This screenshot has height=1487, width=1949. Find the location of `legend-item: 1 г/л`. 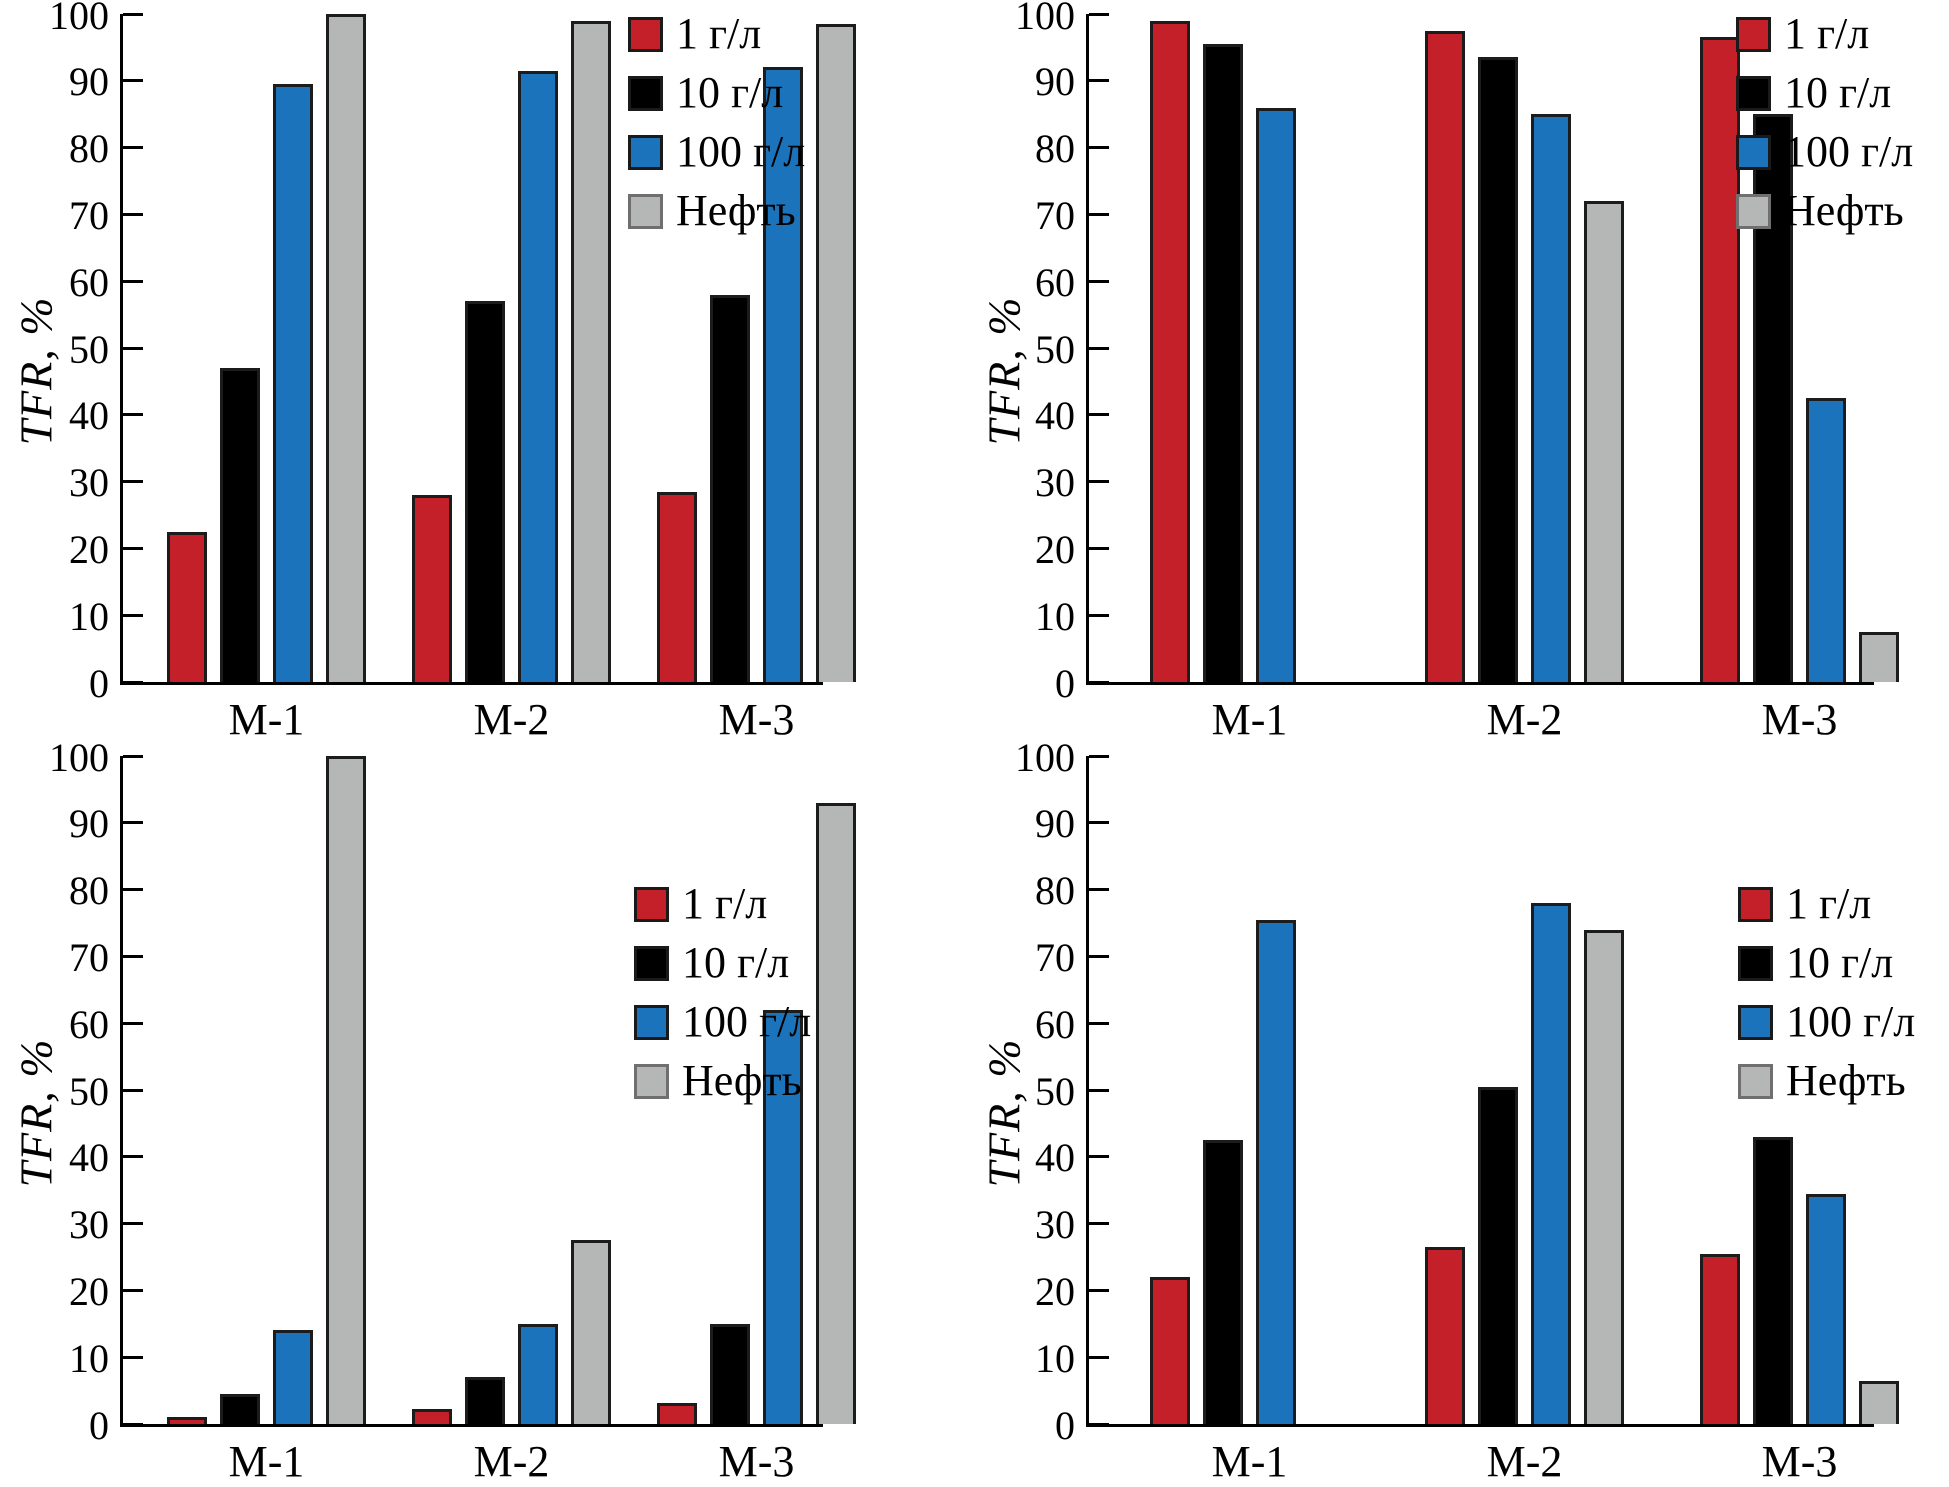

legend-item: 1 г/л is located at coordinates (716, 34).